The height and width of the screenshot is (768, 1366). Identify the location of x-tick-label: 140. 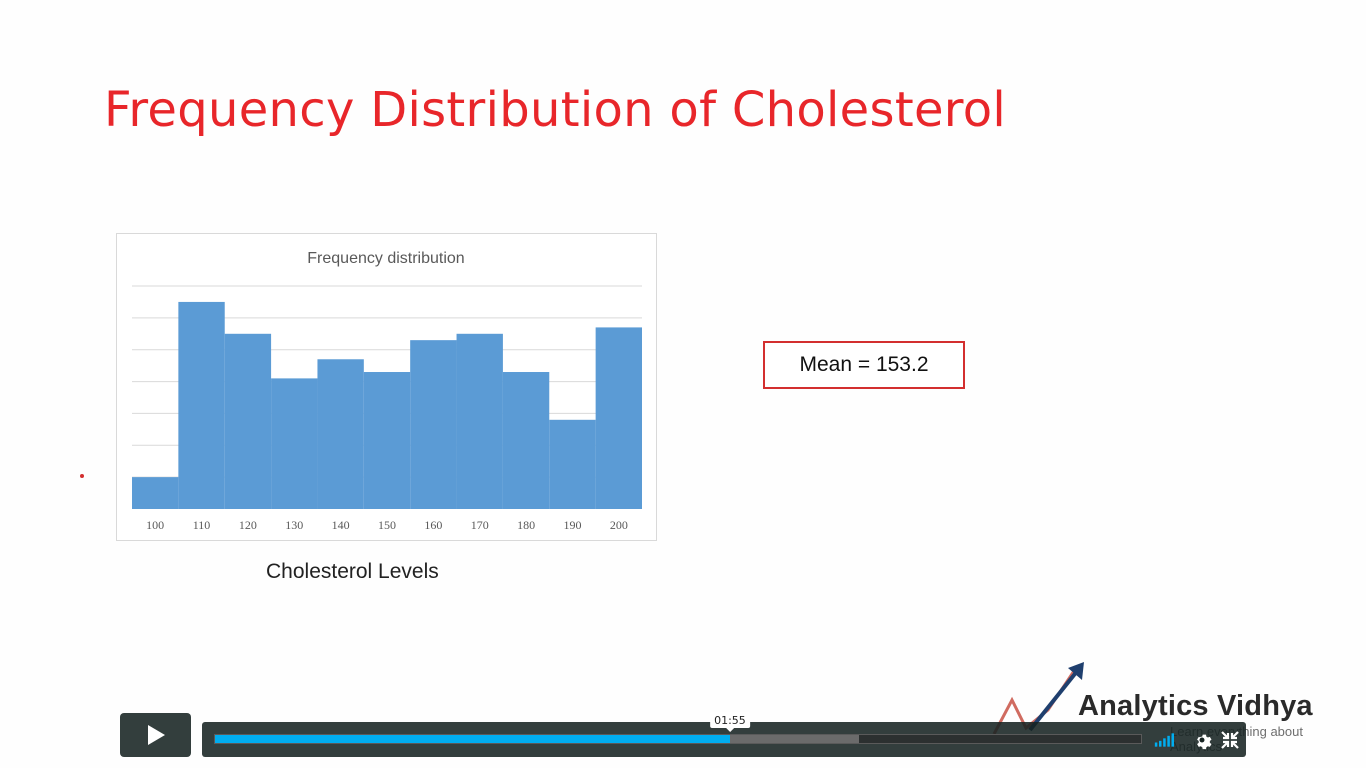
(341, 525).